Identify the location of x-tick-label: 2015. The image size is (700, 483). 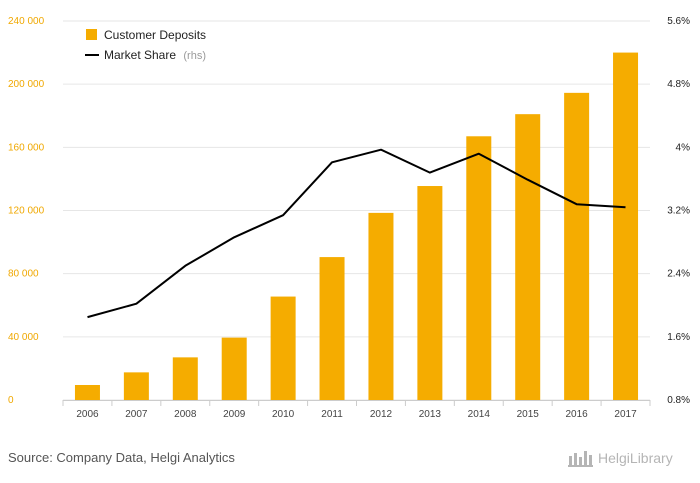
(528, 414).